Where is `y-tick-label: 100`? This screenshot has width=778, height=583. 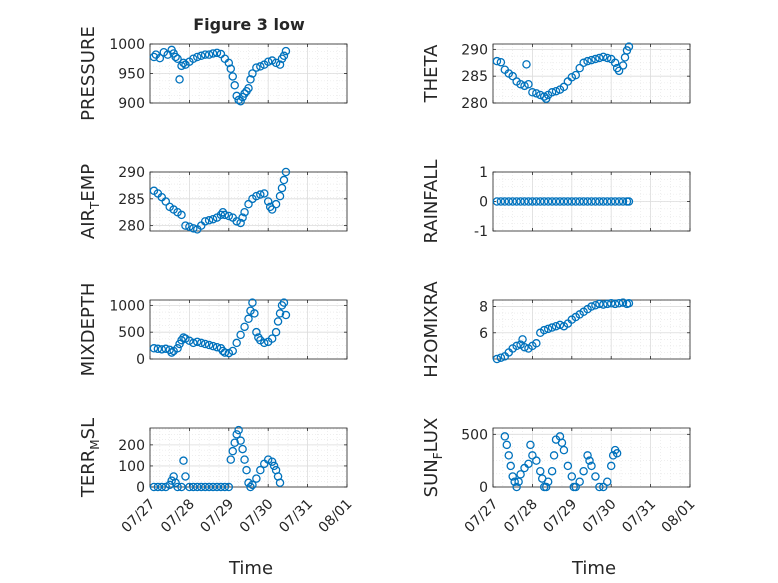 y-tick-label: 100 is located at coordinates (131, 467).